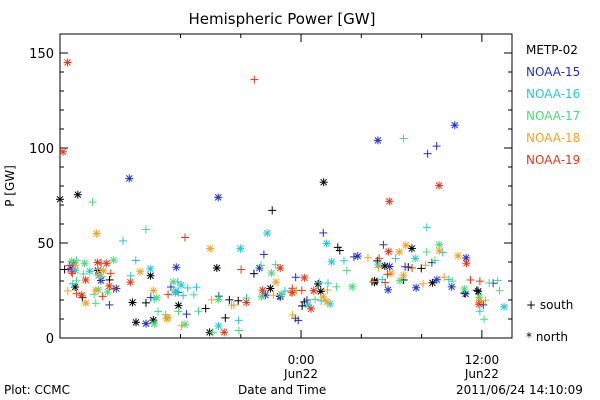 The image size is (600, 400). Describe the element at coordinates (41, 54) in the screenshot. I see `y-tick-label: 150` at that location.